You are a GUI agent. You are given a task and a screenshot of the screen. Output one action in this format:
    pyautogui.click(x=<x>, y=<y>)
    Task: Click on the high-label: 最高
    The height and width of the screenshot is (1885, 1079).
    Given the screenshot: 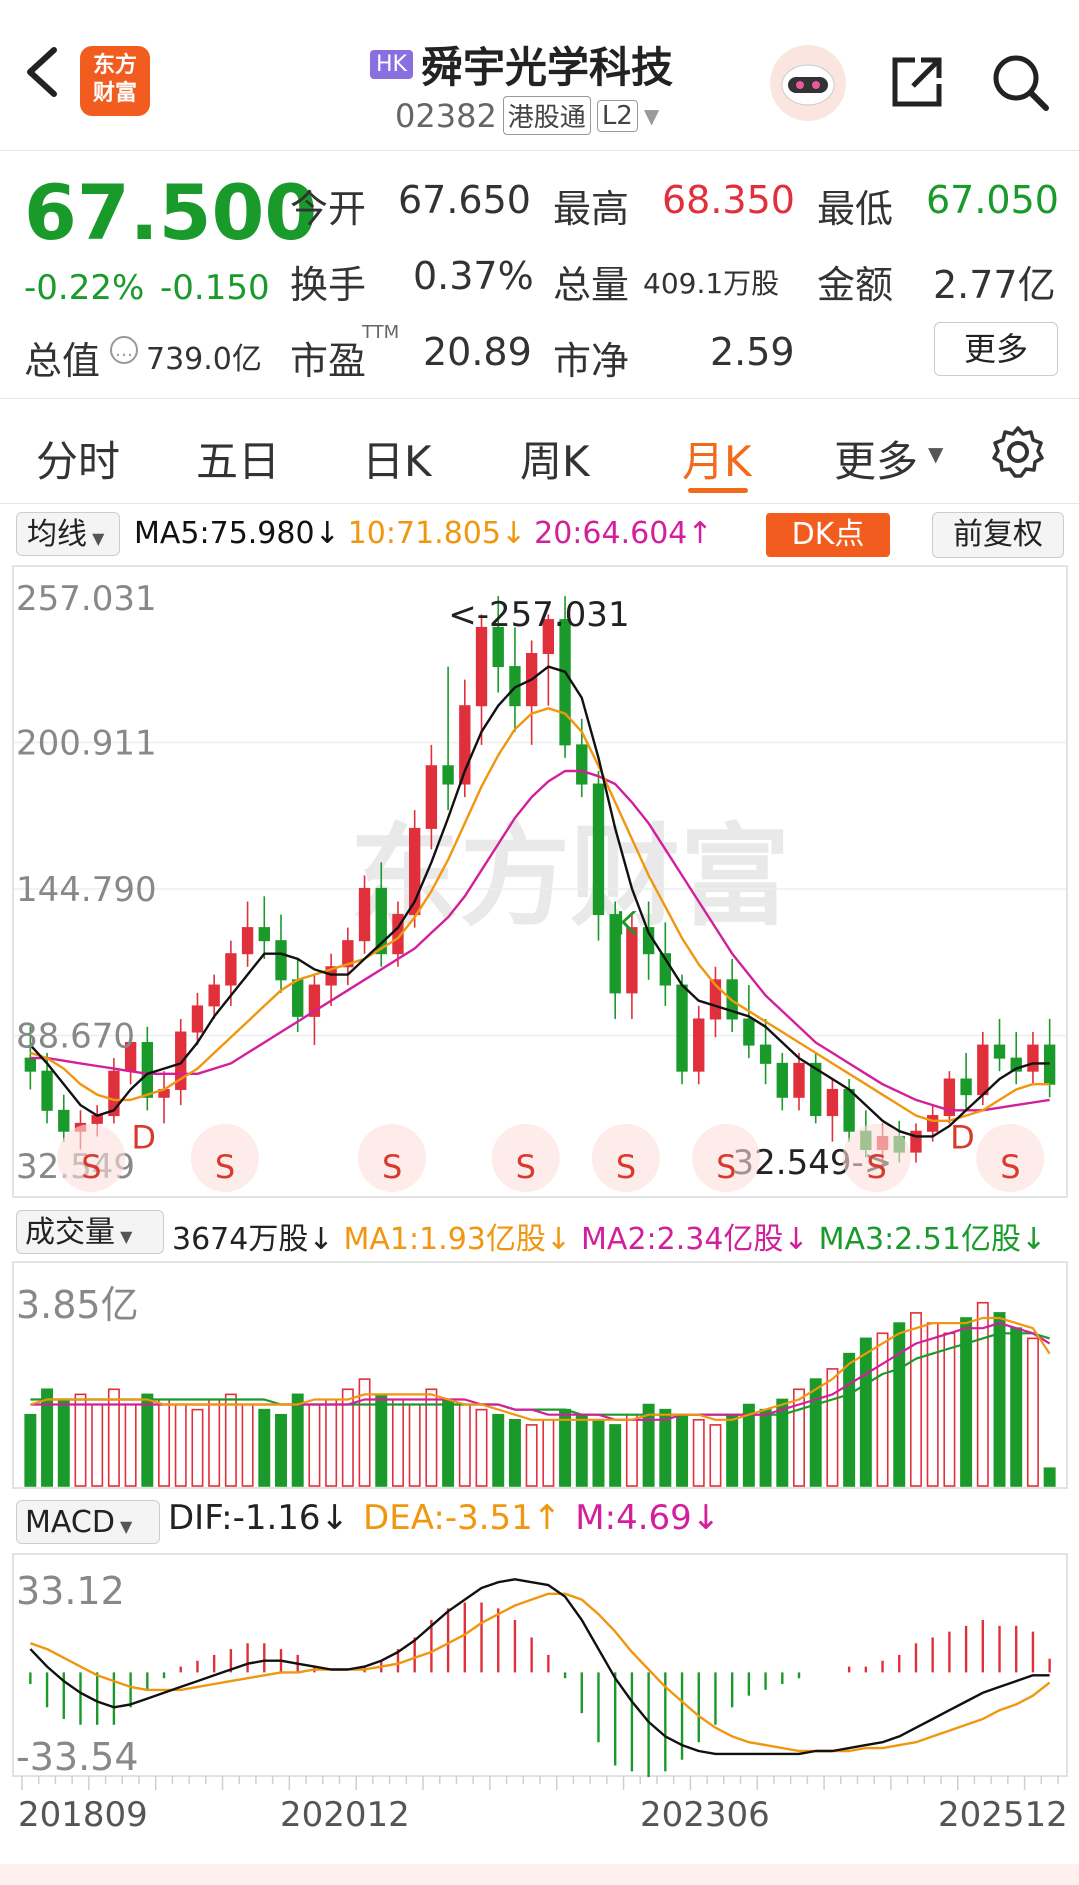 What is the action you would take?
    pyautogui.click(x=591, y=209)
    